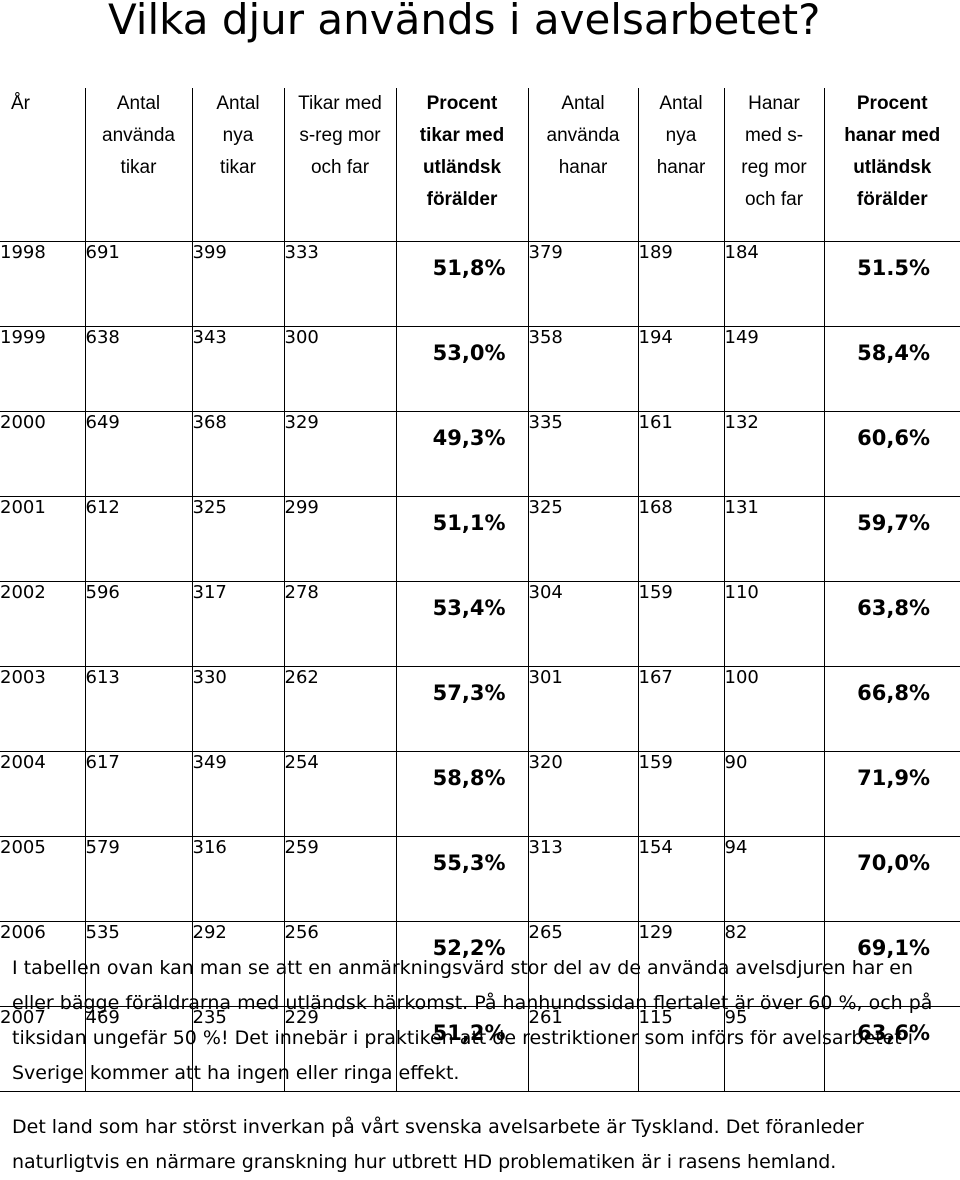  Describe the element at coordinates (583, 879) in the screenshot. I see `cell-used-males: 313` at that location.